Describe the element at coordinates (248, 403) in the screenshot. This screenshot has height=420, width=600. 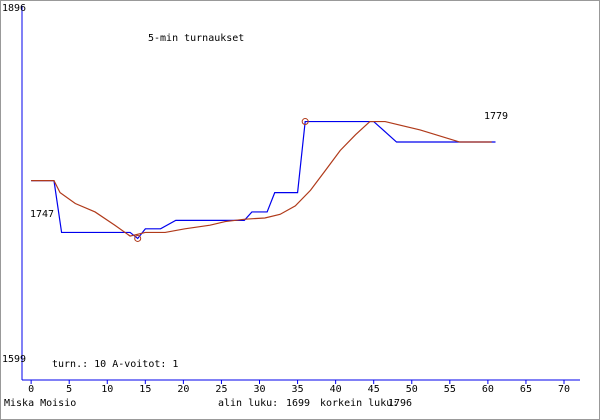
I see `low-label: alin luku:` at that location.